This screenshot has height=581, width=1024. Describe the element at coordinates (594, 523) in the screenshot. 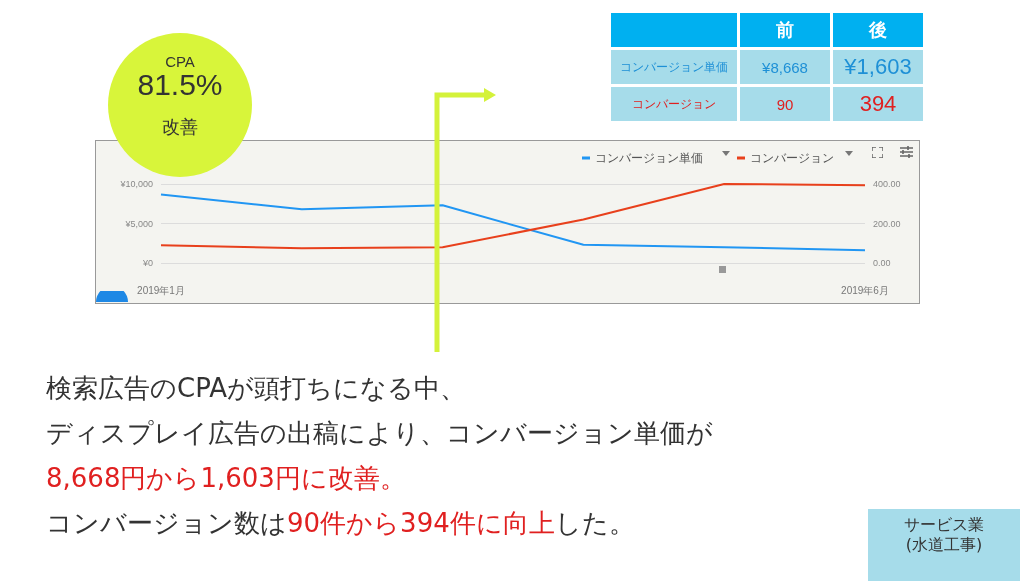

I see `text: した。` at that location.